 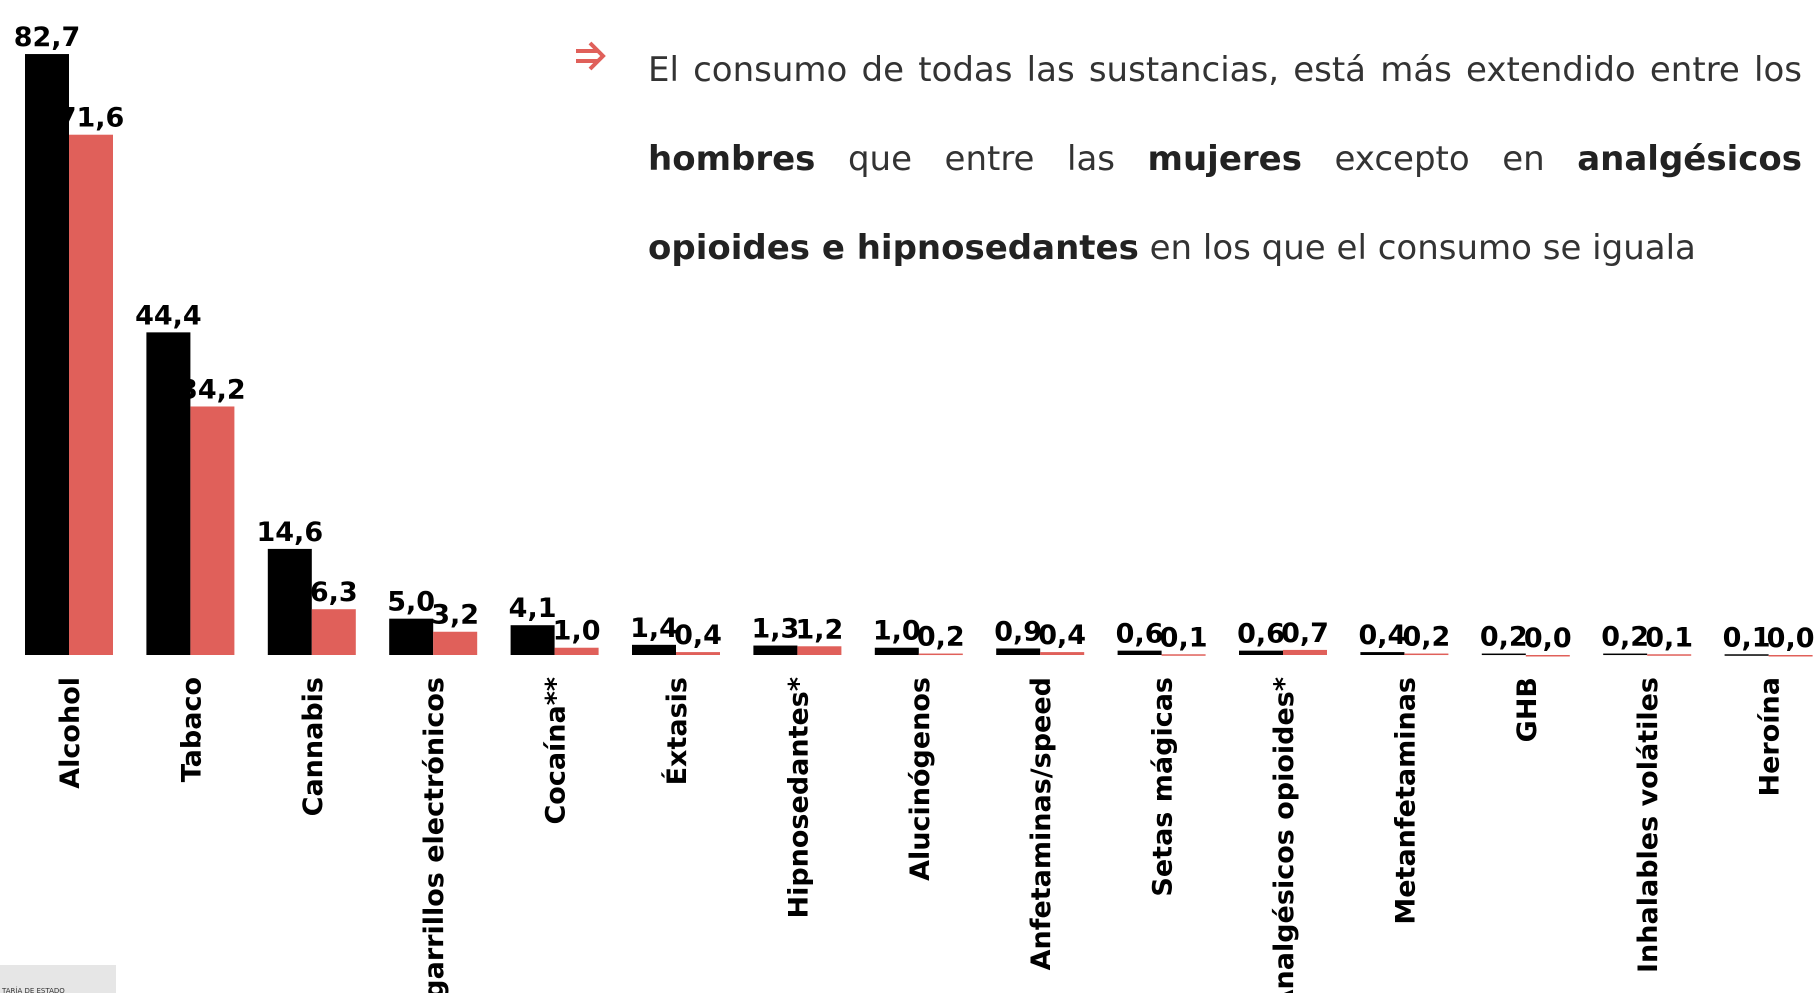 What do you see at coordinates (434, 835) in the screenshot?
I see `x-tick-label: Cigarrillos electrónicos` at bounding box center [434, 835].